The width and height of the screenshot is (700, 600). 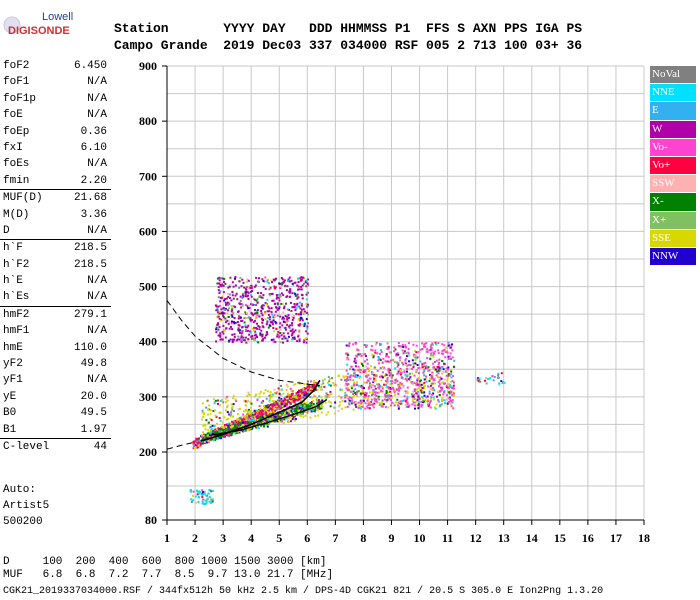 What do you see at coordinates (148, 342) in the screenshot?
I see `y-tick-label: 400` at bounding box center [148, 342].